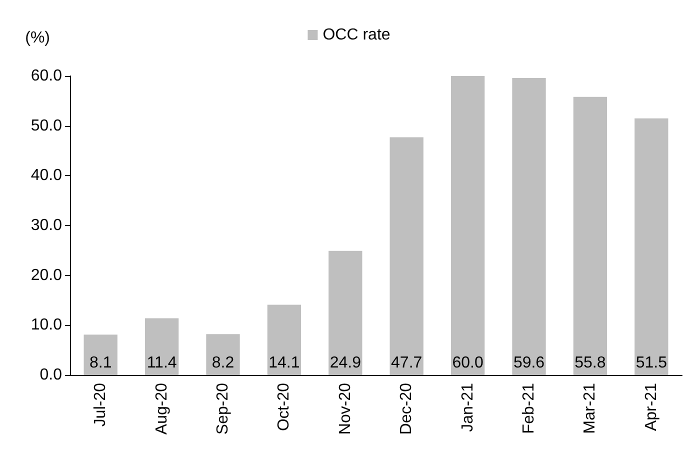 The width and height of the screenshot is (698, 474). Describe the element at coordinates (161, 408) in the screenshot. I see `x-tick-label: Aug-20` at that location.